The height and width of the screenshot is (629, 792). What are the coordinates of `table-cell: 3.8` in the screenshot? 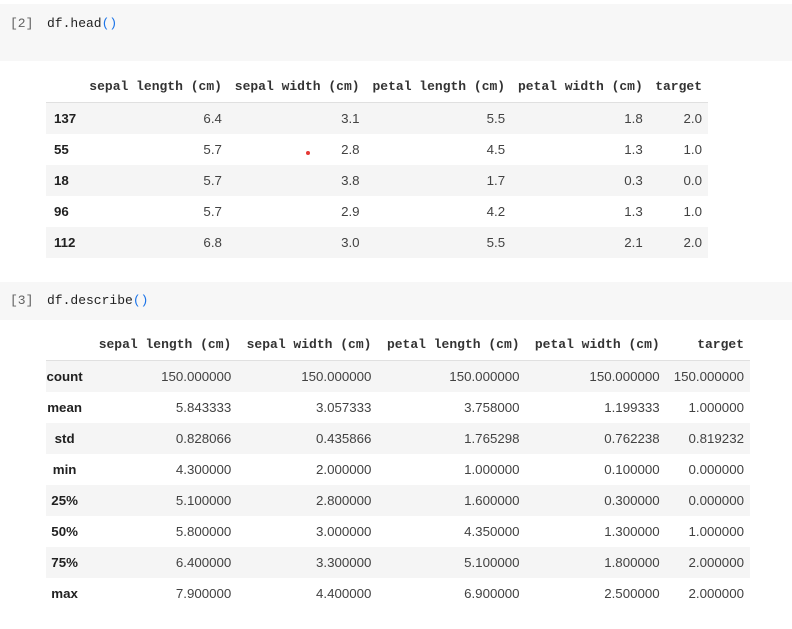 It's located at (350, 180).